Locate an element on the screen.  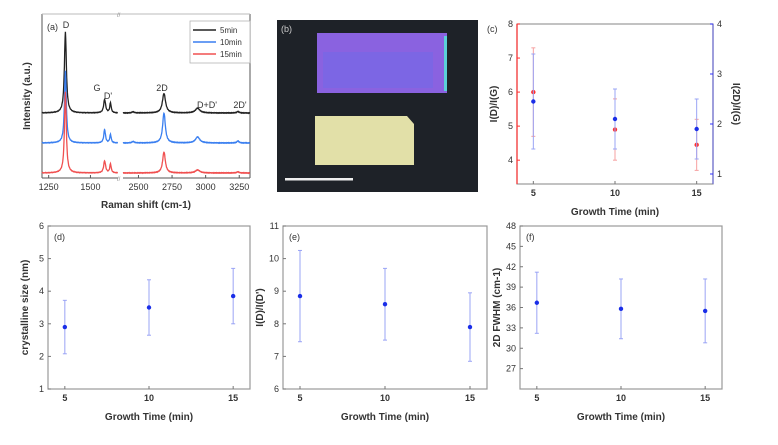
purple-substrate-edge is located at coordinates (445, 63).